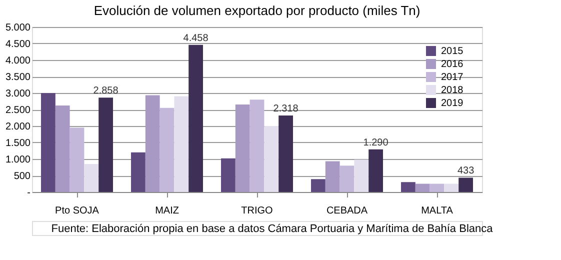 The height and width of the screenshot is (260, 561). Describe the element at coordinates (167, 211) in the screenshot. I see `x-tick-label: MAIZ` at that location.